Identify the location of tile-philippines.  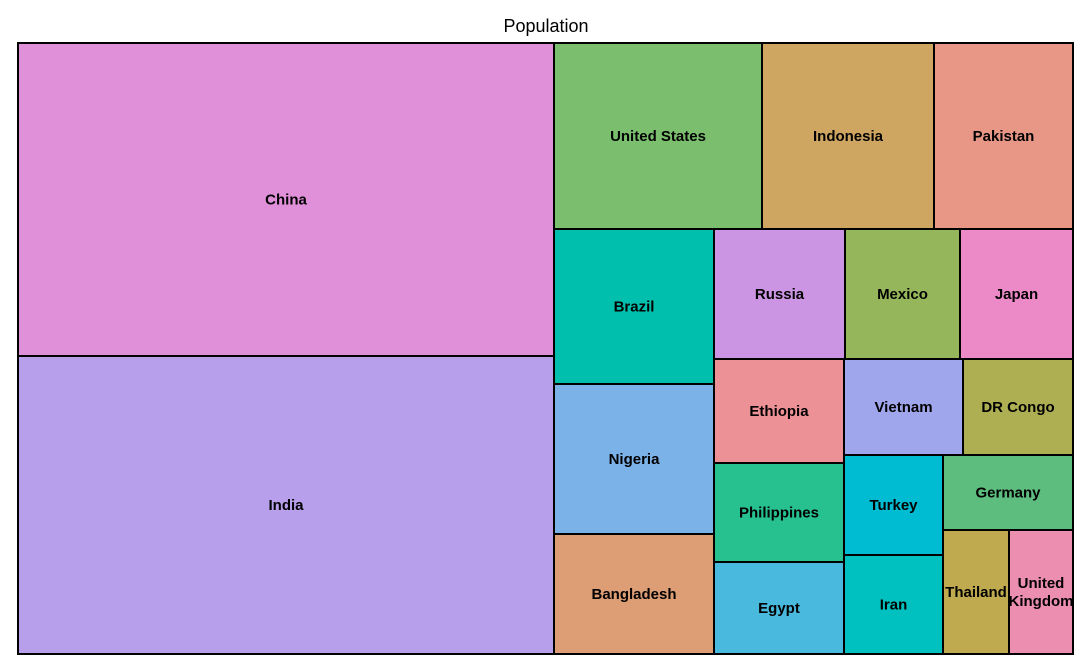
(779, 512).